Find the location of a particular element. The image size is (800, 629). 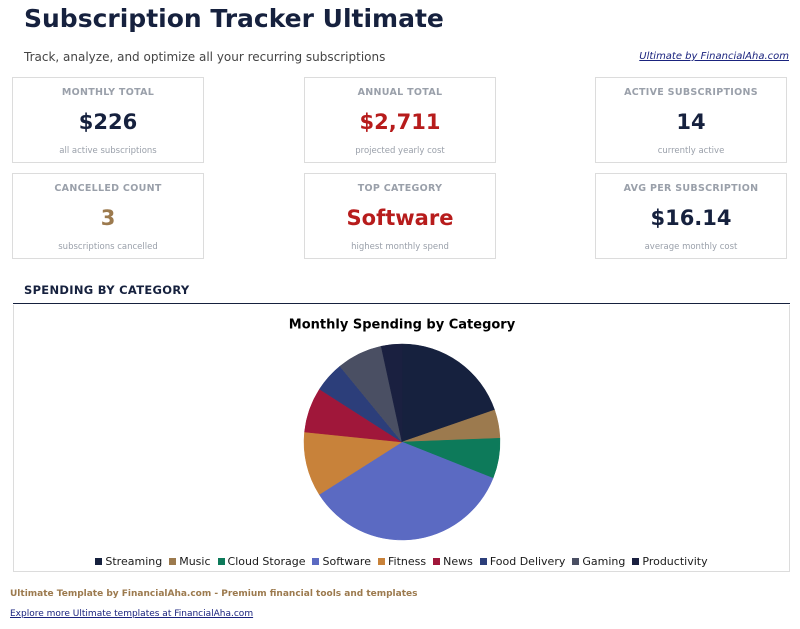

card-value: 3 is located at coordinates (108, 218).